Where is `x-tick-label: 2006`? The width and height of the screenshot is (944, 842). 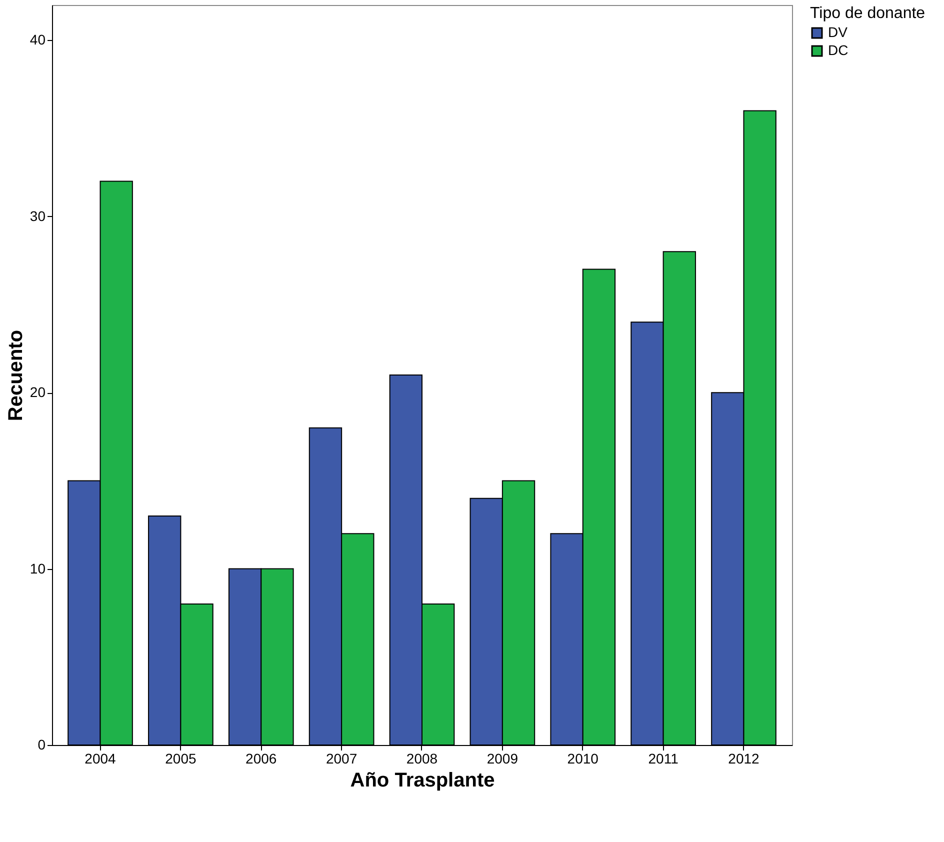 x-tick-label: 2006 is located at coordinates (261, 758).